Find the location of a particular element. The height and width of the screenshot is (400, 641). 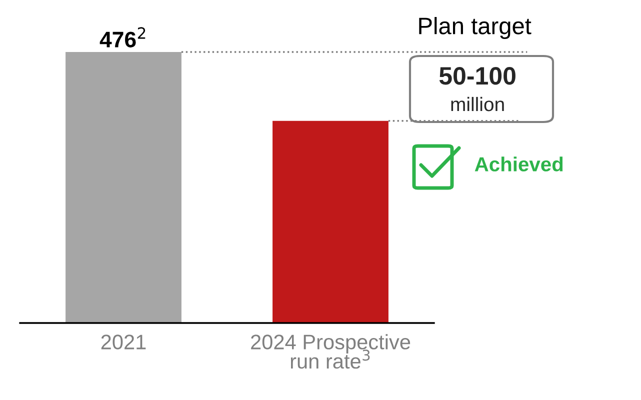

x-tick-label: 2021 is located at coordinates (123, 342).